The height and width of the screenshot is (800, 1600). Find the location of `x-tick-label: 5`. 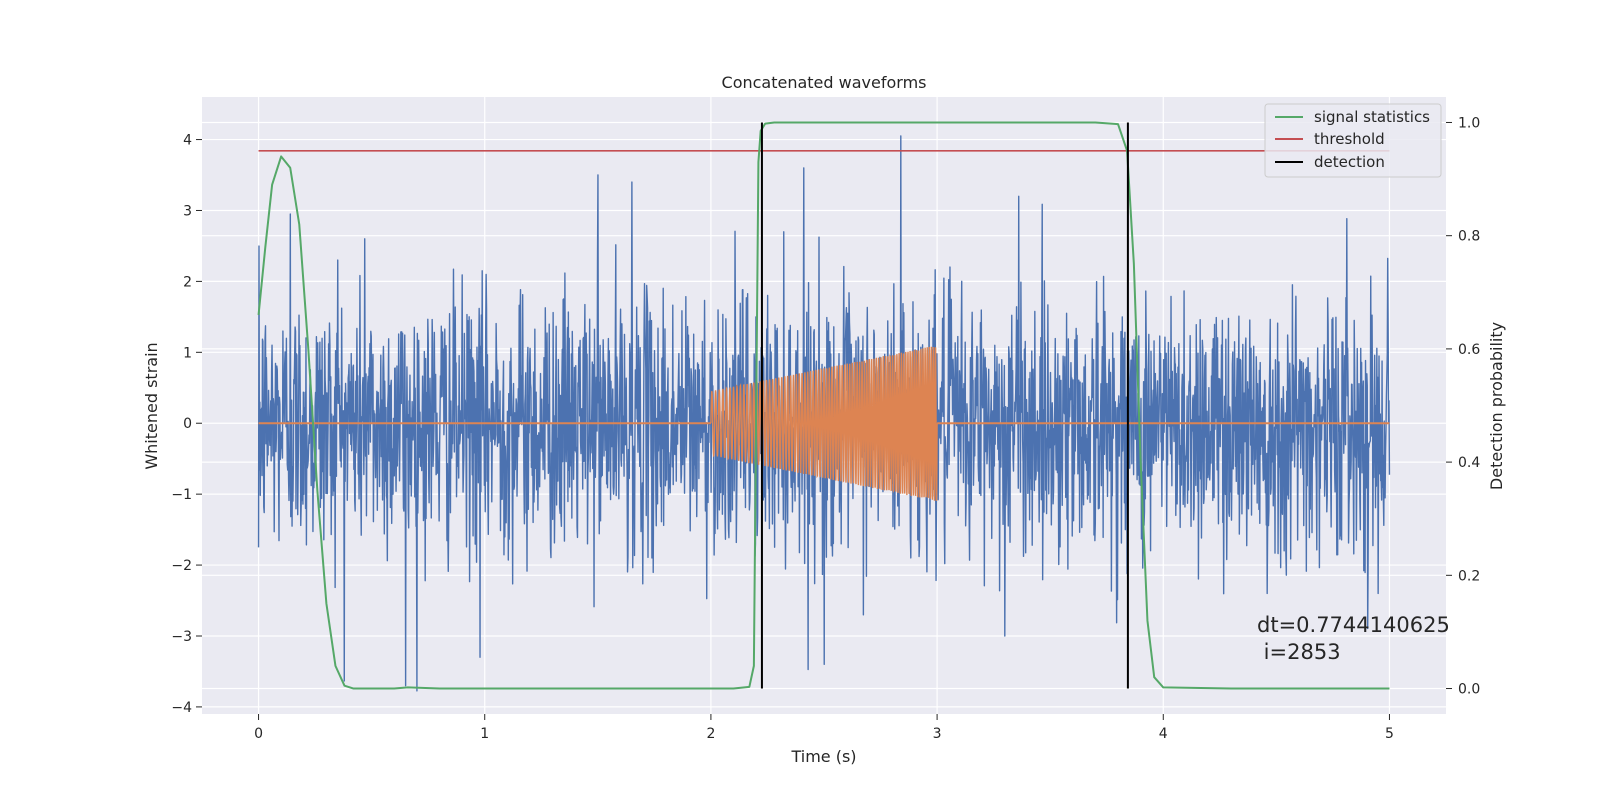

x-tick-label: 5 is located at coordinates (1389, 734).